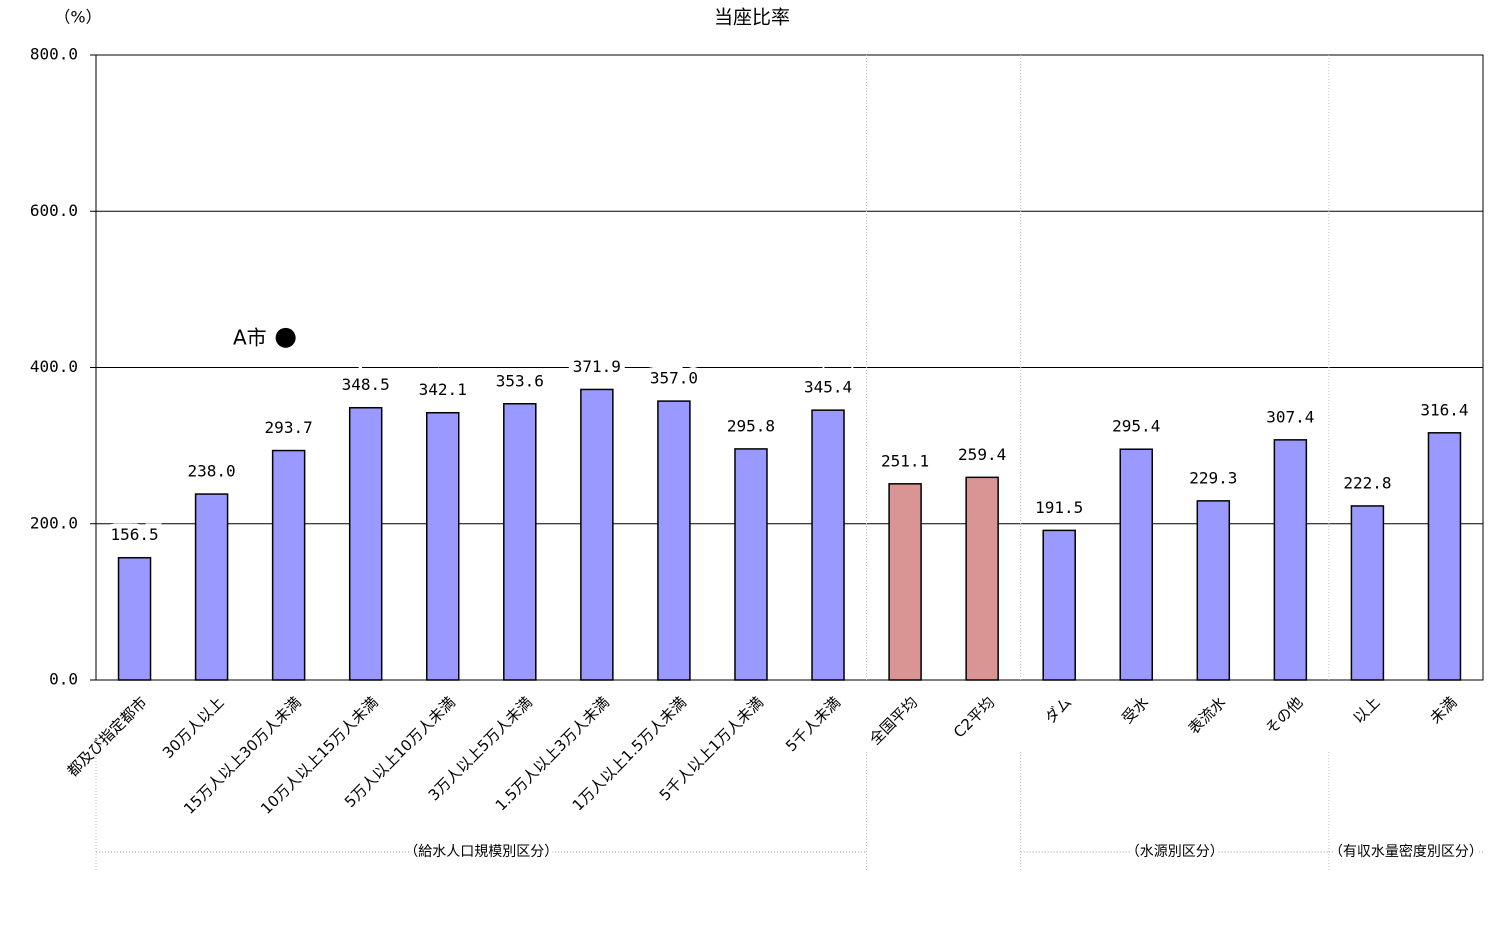 The height and width of the screenshot is (927, 1500). I want to click on x-tick-label: C2平均, so click(974, 717).